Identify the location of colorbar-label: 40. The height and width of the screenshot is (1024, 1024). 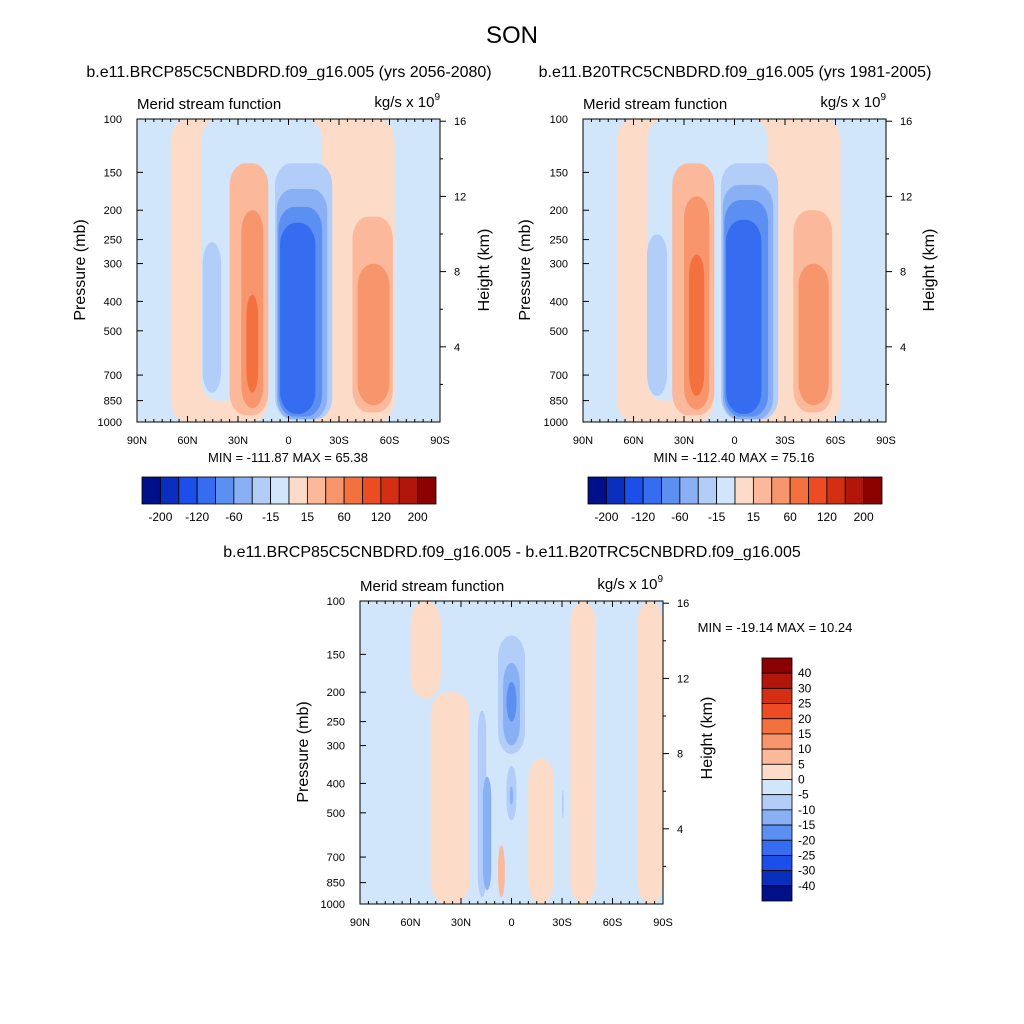
(805, 673).